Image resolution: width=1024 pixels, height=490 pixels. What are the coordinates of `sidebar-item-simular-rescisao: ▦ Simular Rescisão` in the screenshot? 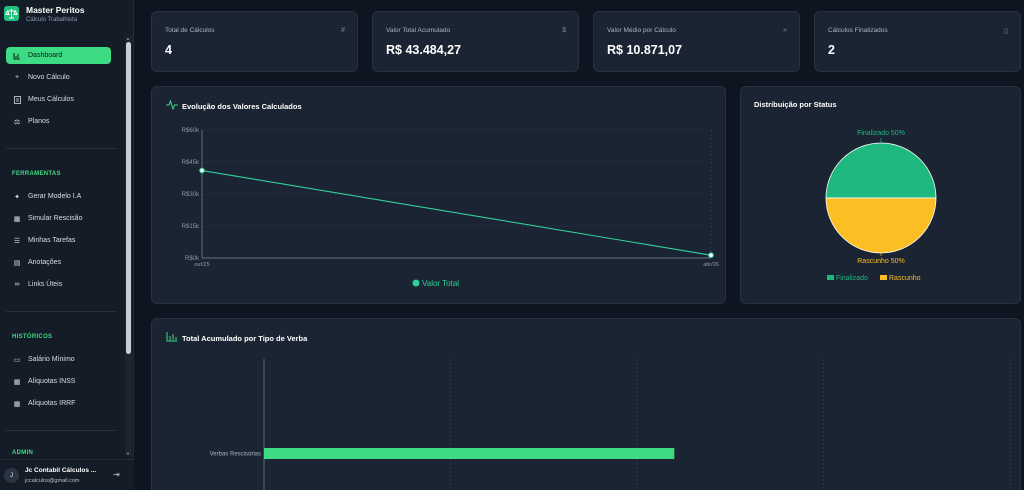 It's located at (58, 218).